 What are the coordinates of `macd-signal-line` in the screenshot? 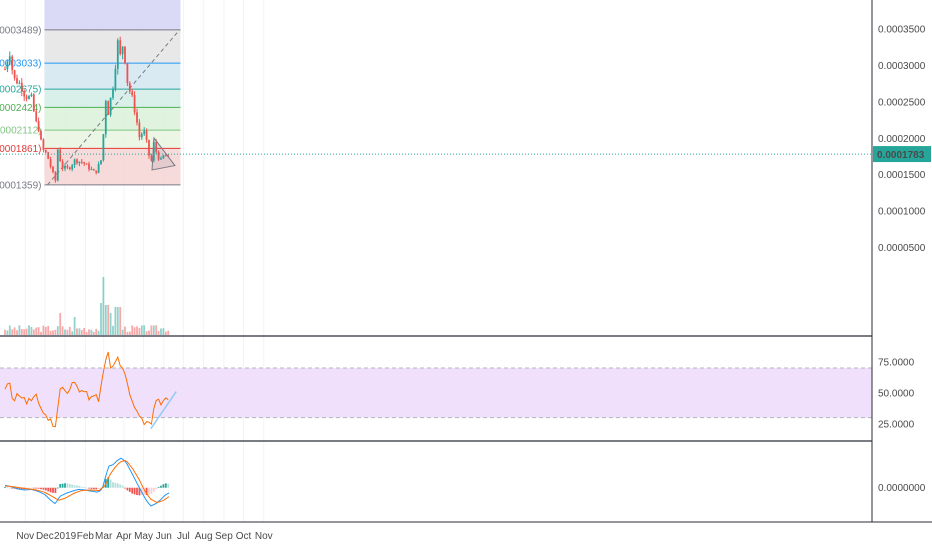 It's located at (87, 481).